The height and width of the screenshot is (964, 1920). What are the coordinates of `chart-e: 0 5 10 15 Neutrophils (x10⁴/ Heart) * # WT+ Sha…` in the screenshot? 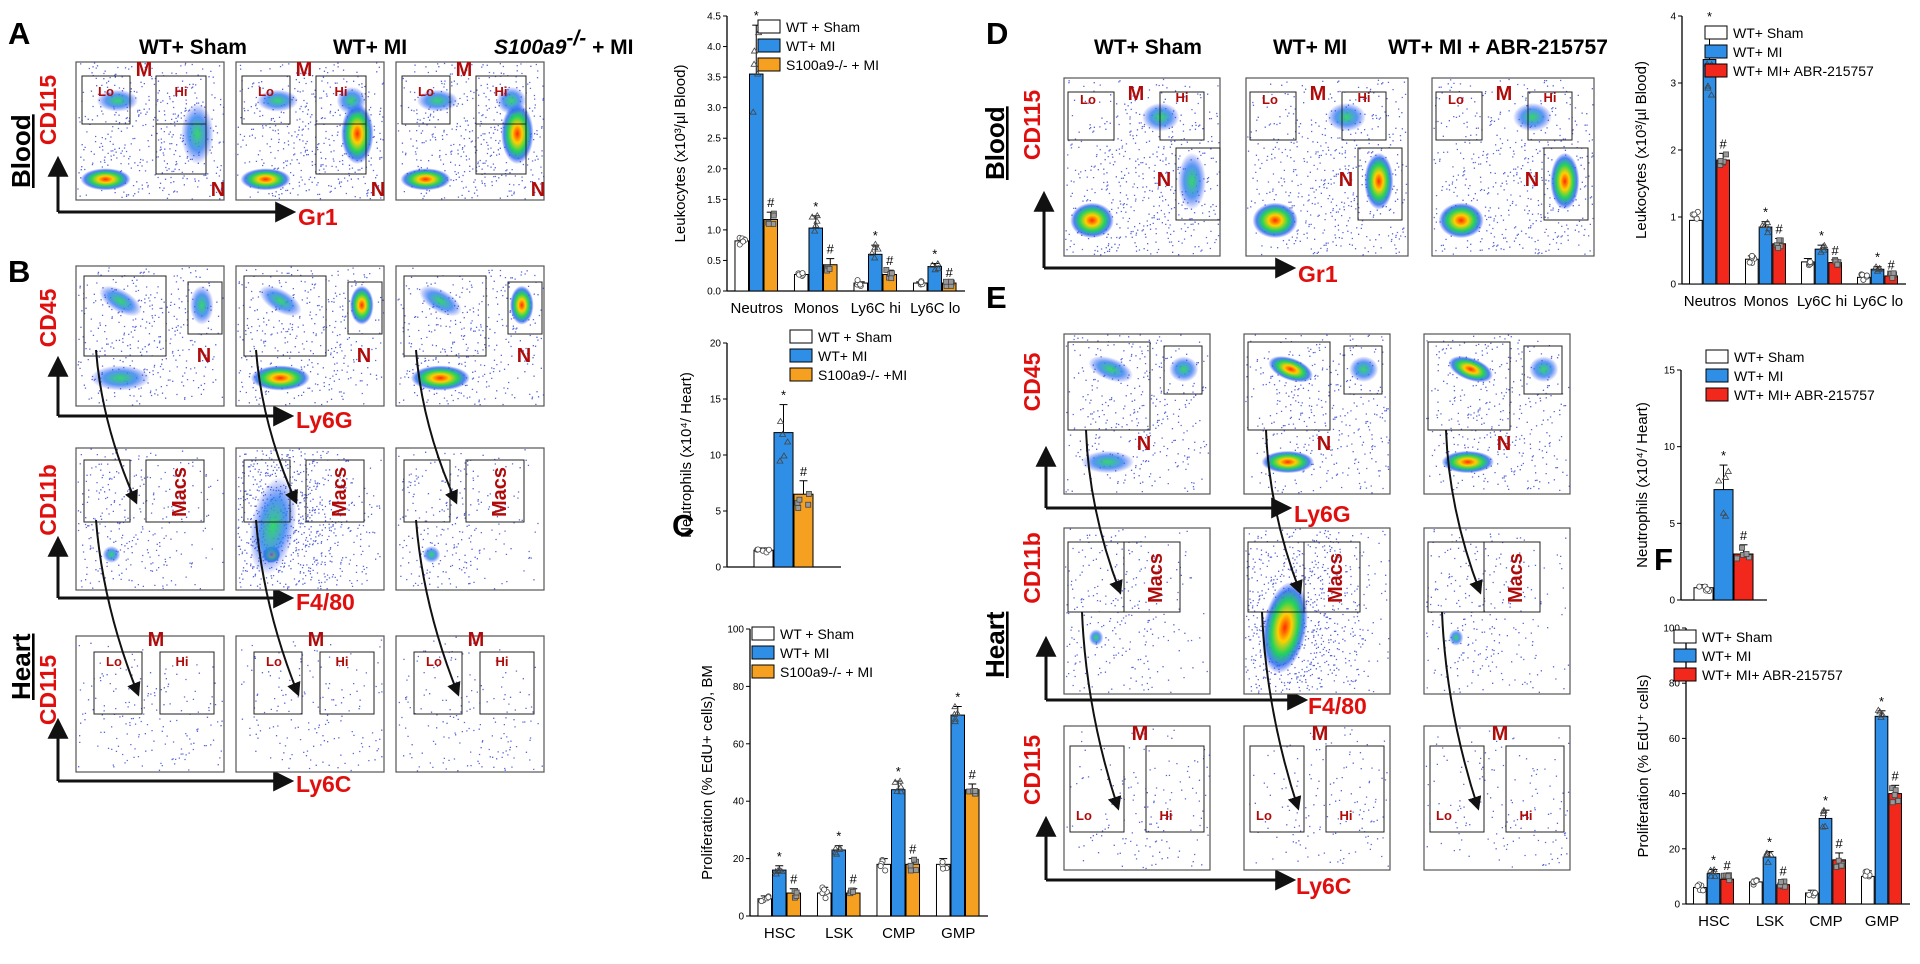 It's located at (1754, 478).